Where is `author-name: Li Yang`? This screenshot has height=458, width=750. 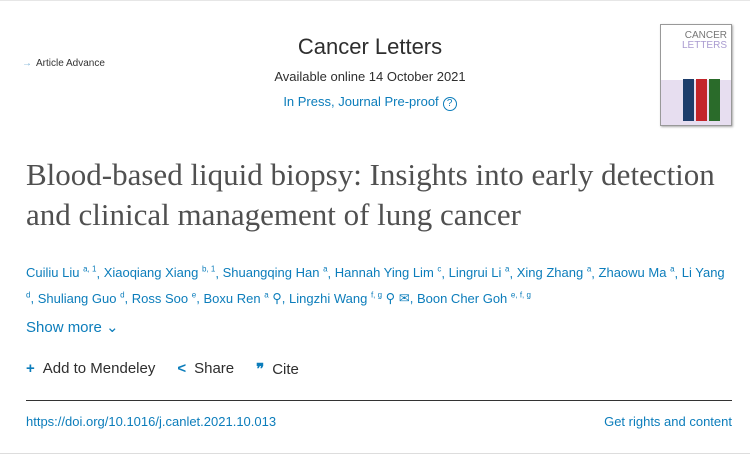 author-name: Li Yang is located at coordinates (703, 273).